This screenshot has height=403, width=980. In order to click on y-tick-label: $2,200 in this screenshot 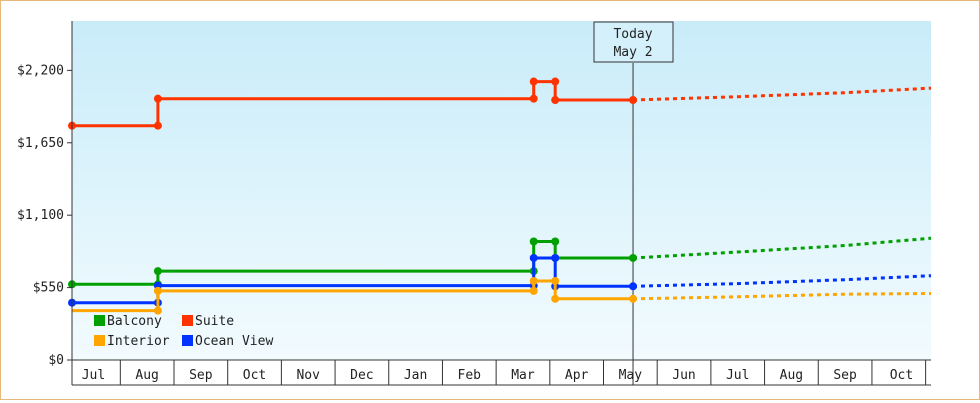, I will do `click(40, 70)`.